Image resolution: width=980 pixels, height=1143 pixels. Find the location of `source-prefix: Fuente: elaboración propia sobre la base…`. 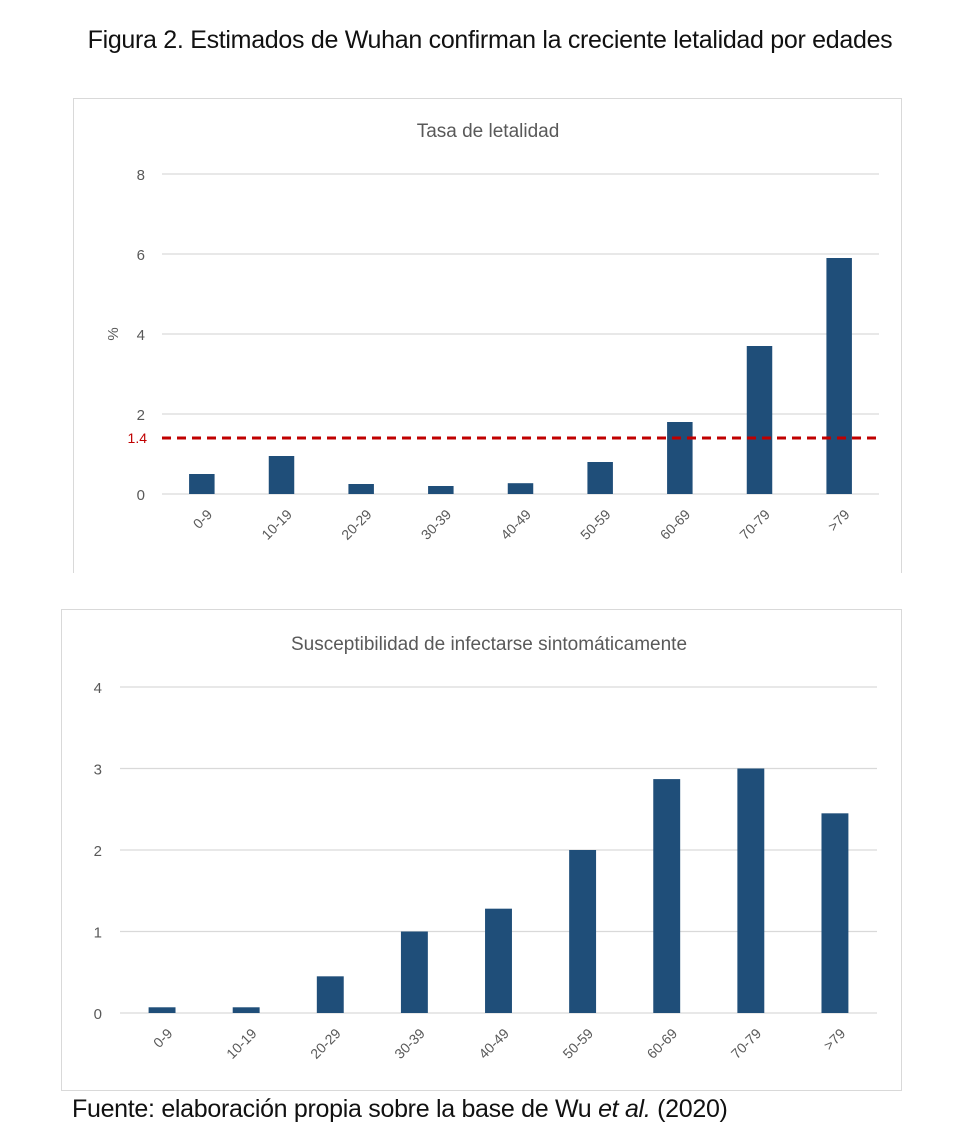

source-prefix: Fuente: elaboración propia sobre la base… is located at coordinates (335, 1109).